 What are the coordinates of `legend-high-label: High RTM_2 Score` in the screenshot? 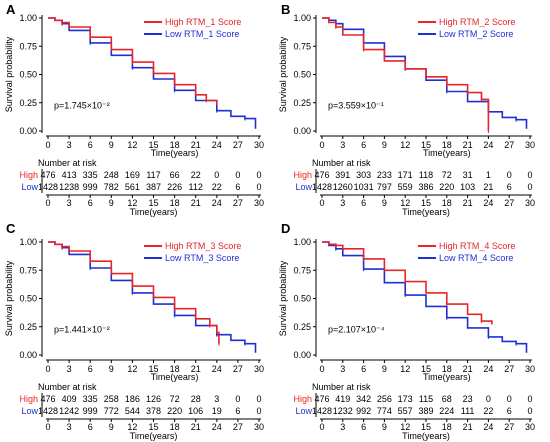 It's located at (477, 22).